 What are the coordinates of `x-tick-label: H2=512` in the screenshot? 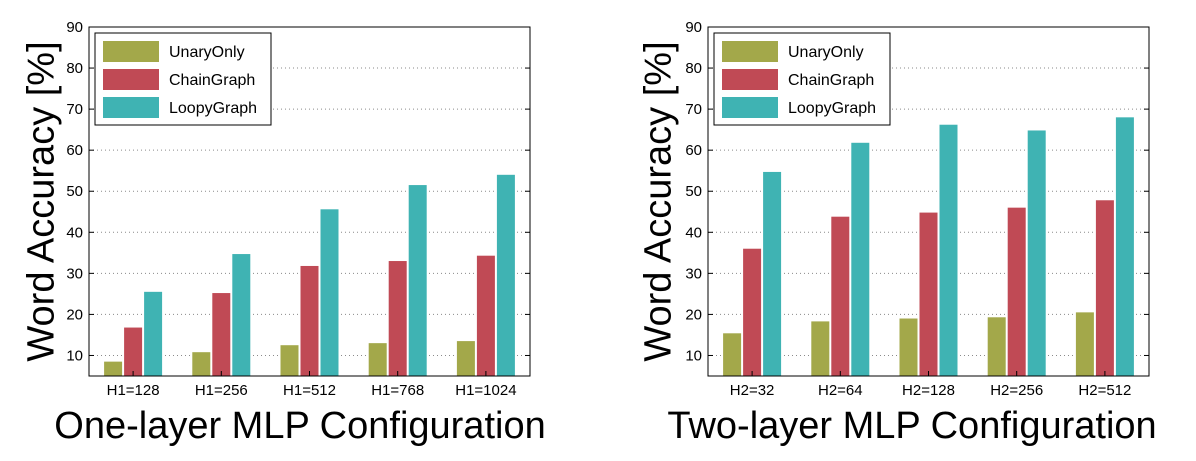 It's located at (1104, 390).